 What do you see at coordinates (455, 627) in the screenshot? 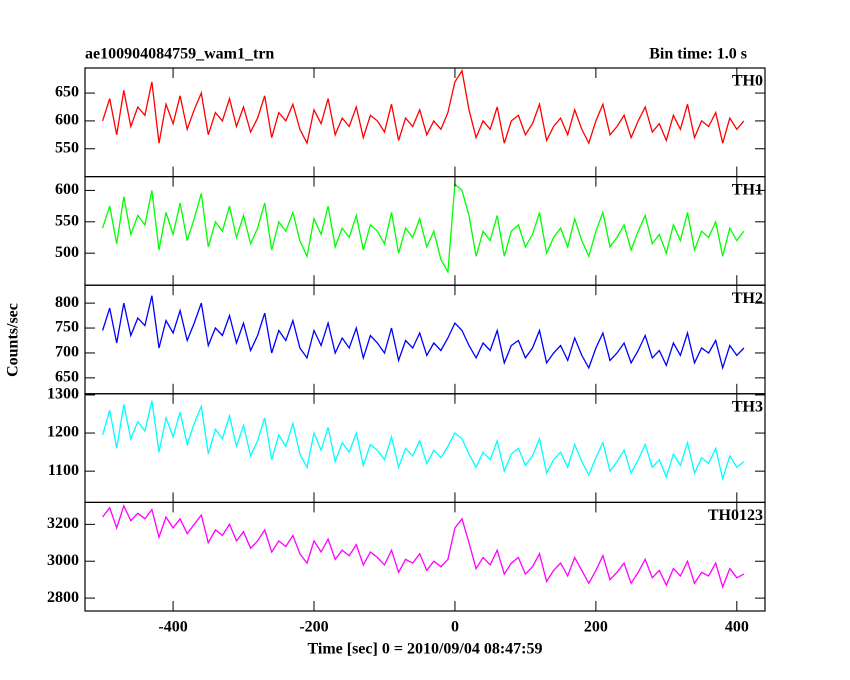
I see `x-tick-label: 0` at bounding box center [455, 627].